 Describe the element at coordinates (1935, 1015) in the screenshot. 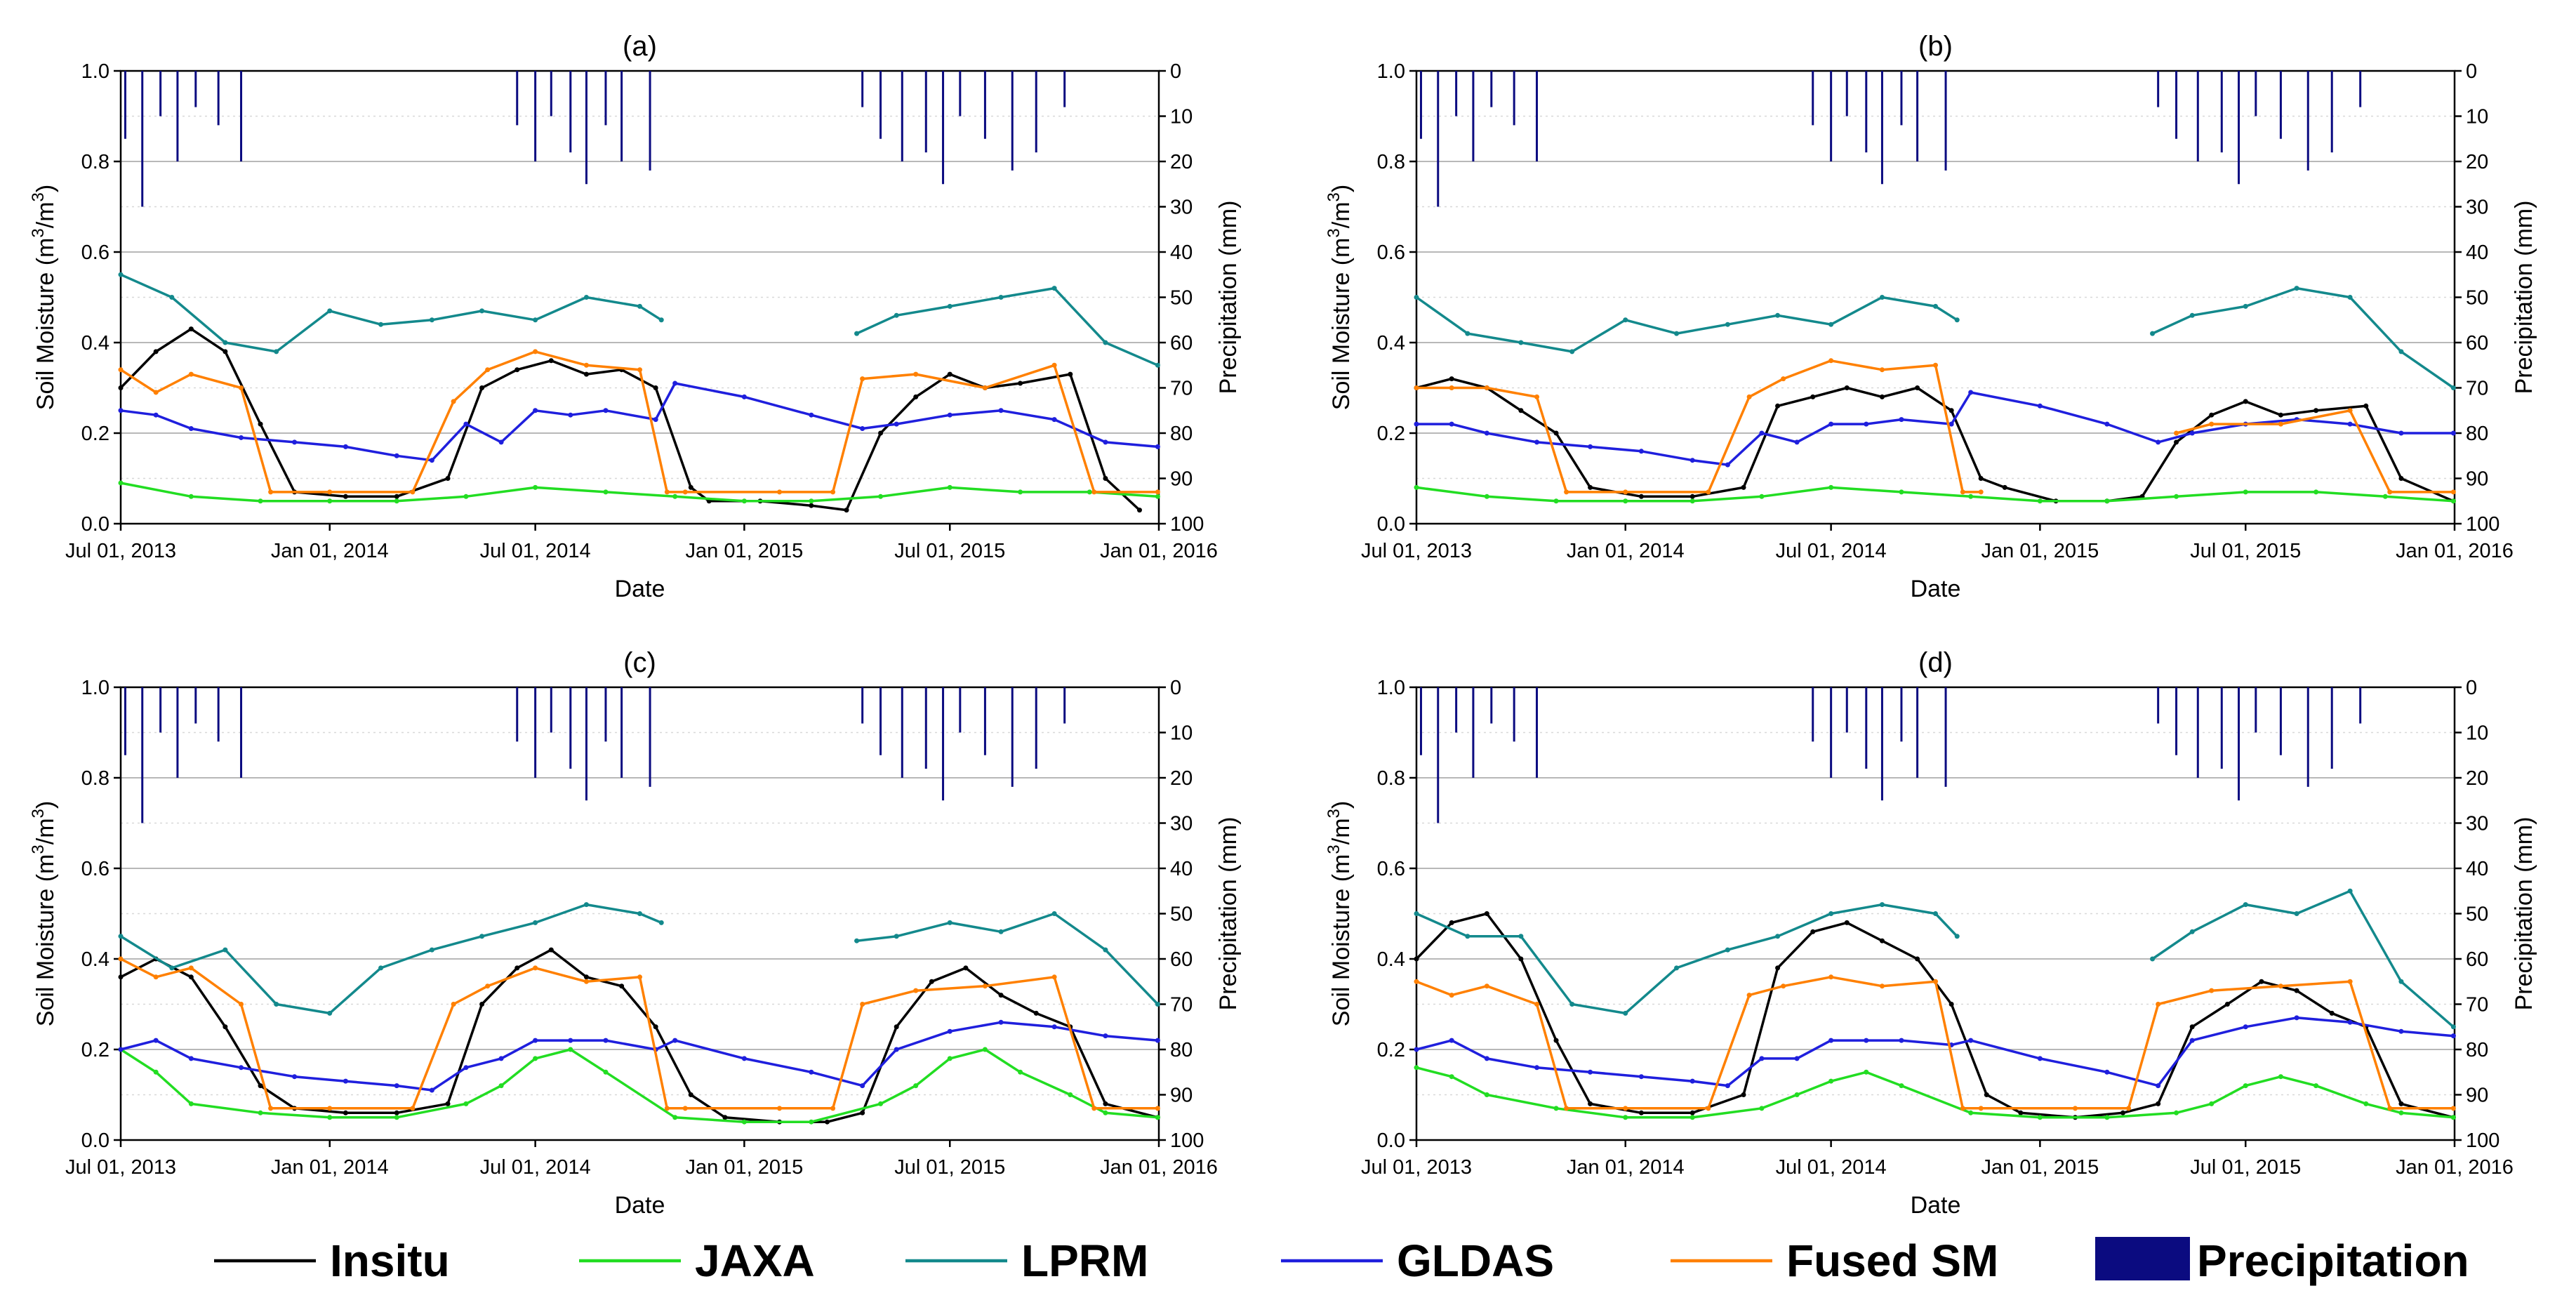

I see `series-insitu` at that location.